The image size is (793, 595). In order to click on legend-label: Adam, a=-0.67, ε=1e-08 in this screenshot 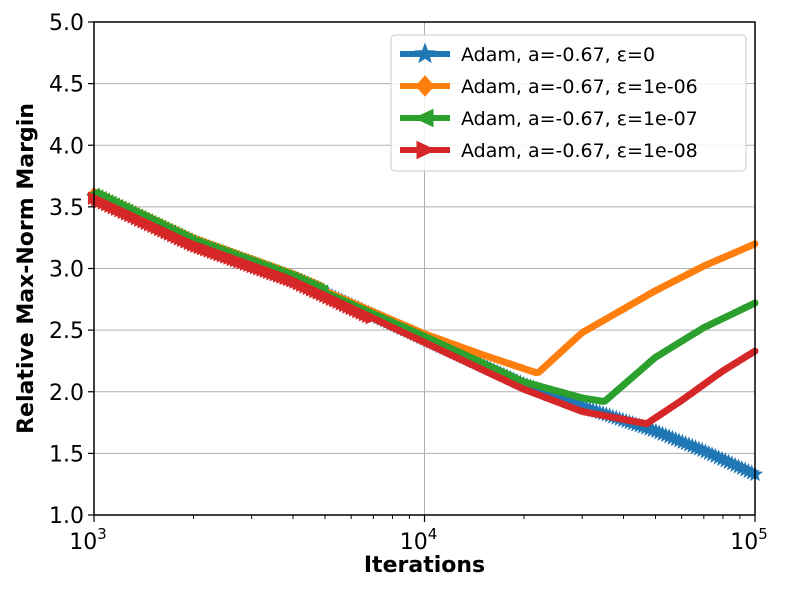, I will do `click(579, 151)`.